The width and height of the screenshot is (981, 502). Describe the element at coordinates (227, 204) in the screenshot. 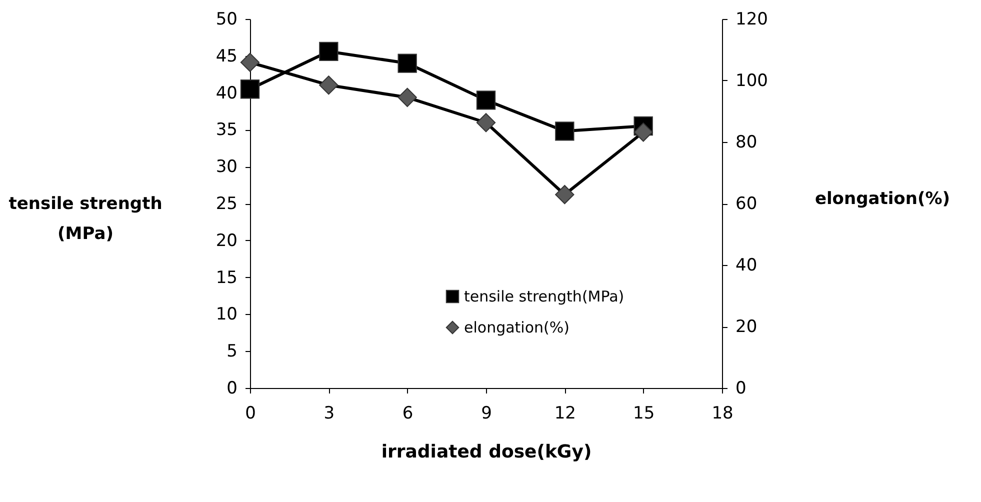

I see `y-tick-label: 25` at that location.